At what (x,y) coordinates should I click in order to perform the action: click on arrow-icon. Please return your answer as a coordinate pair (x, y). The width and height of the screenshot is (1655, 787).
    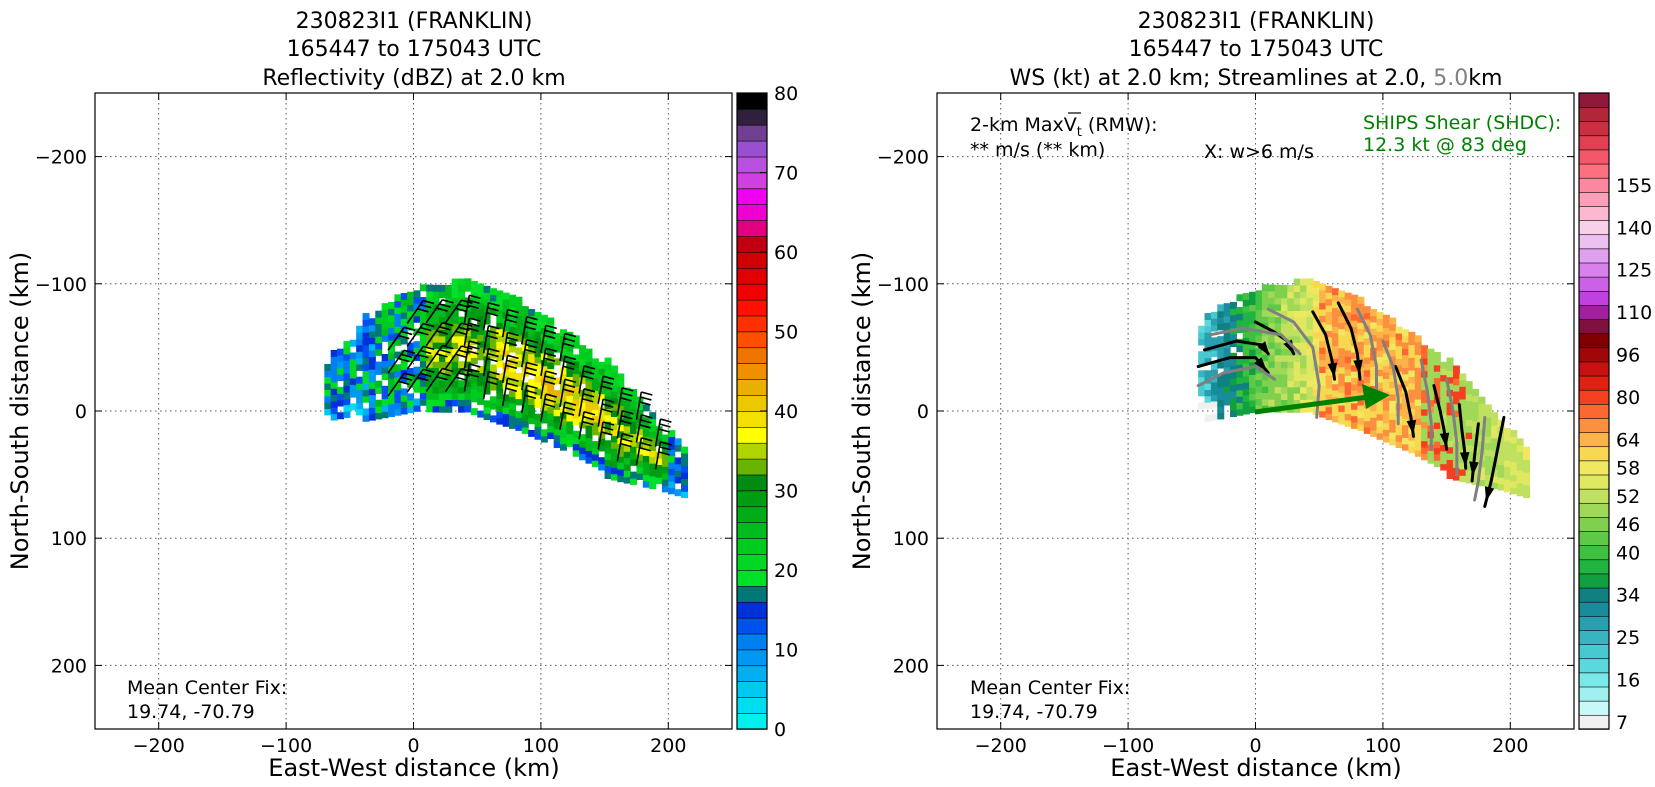
    Looking at the image, I should click on (1332, 370).